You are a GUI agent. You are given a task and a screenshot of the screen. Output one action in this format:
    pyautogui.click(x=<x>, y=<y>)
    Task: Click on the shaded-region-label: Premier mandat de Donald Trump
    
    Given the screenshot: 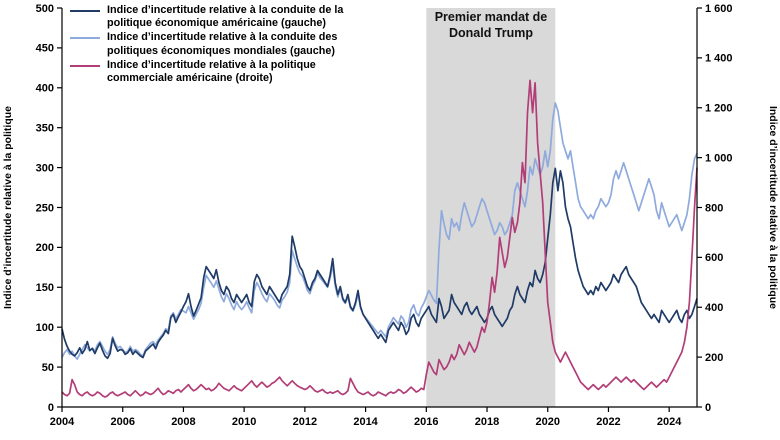 What is the action you would take?
    pyautogui.click(x=491, y=25)
    